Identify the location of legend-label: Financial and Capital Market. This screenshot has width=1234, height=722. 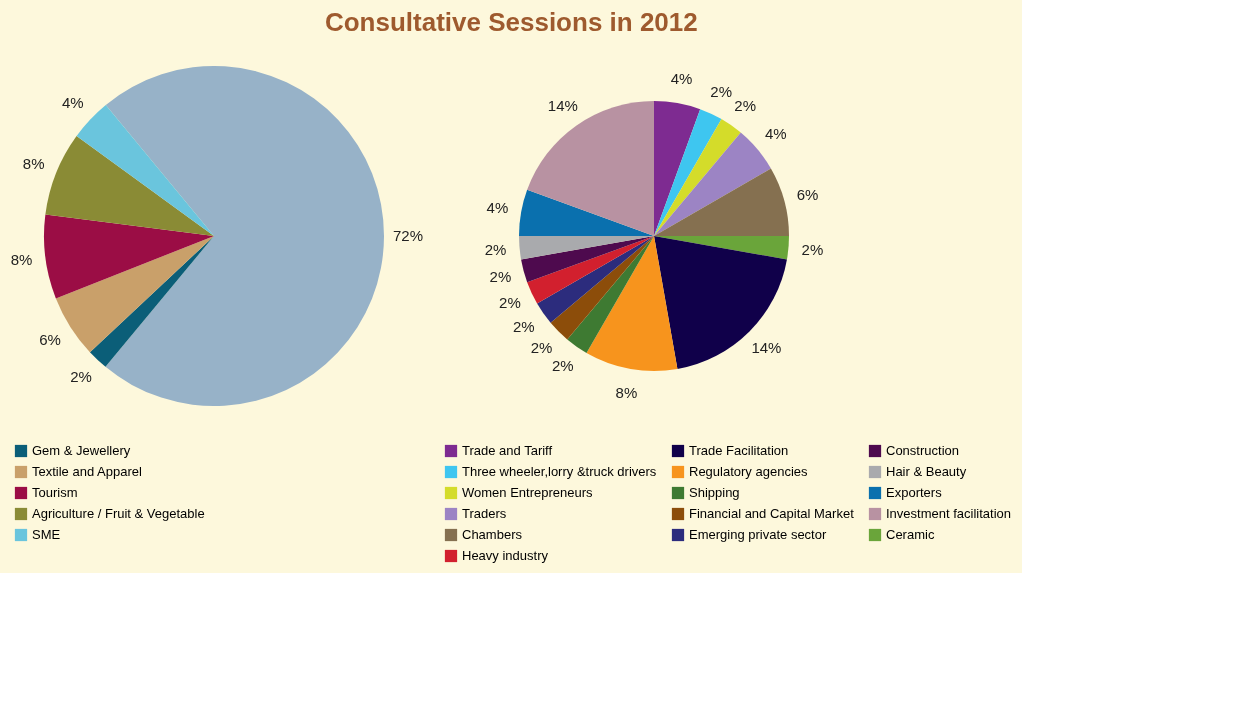
(772, 513).